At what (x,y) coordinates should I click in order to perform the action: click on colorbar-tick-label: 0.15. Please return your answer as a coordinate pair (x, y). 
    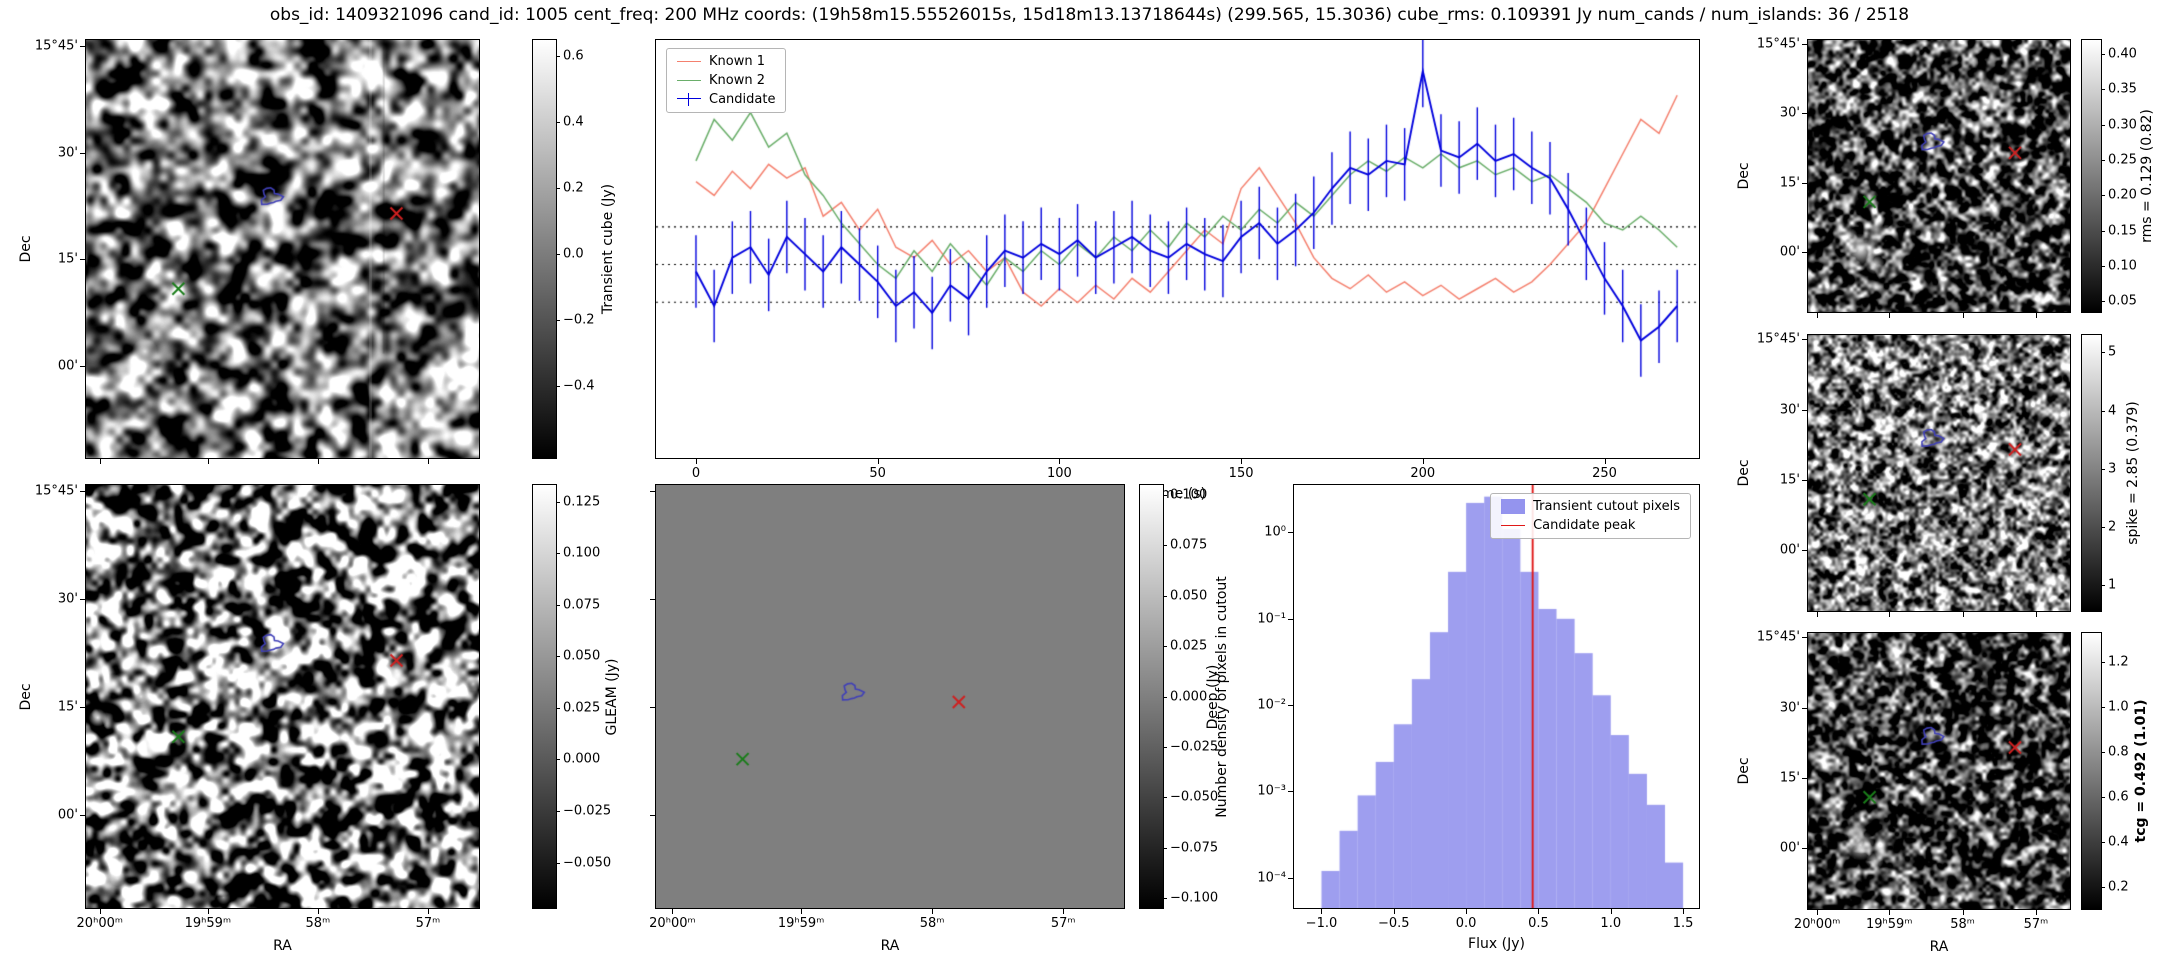
    Looking at the image, I should click on (2122, 231).